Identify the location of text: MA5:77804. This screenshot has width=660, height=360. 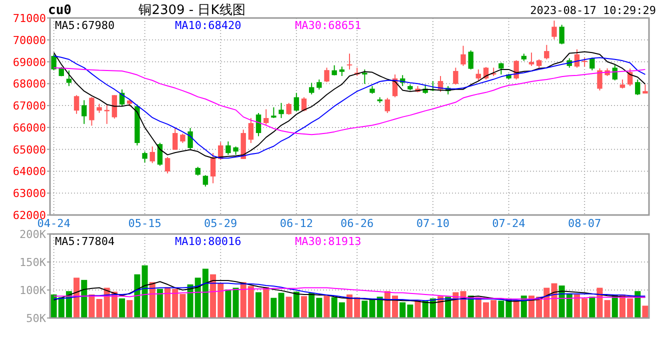
(85, 241).